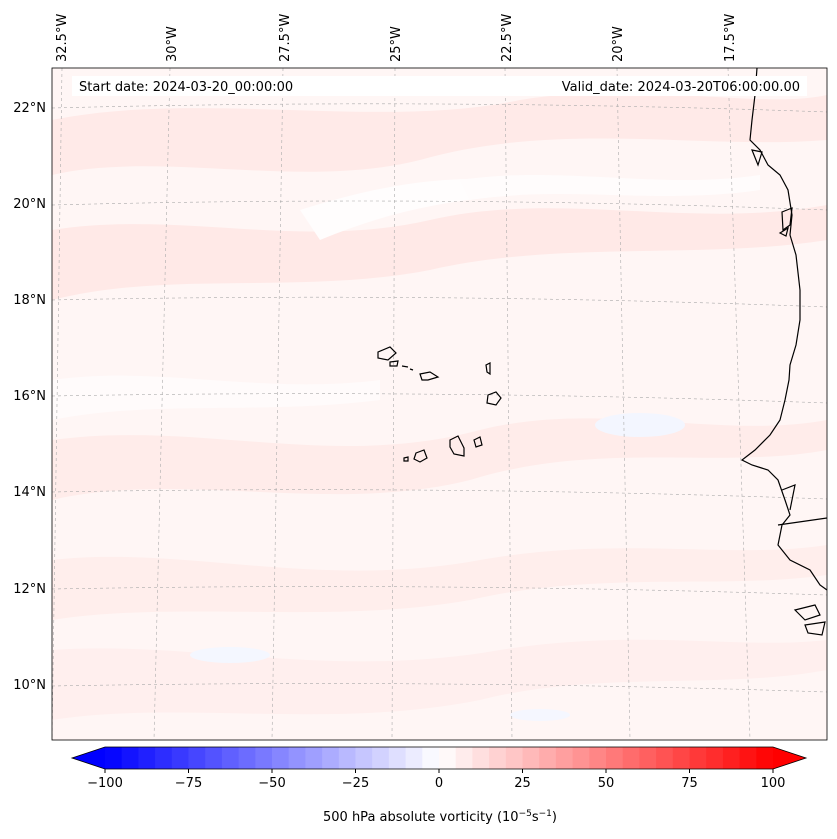  I want to click on colorbar-extend-max, so click(789, 758).